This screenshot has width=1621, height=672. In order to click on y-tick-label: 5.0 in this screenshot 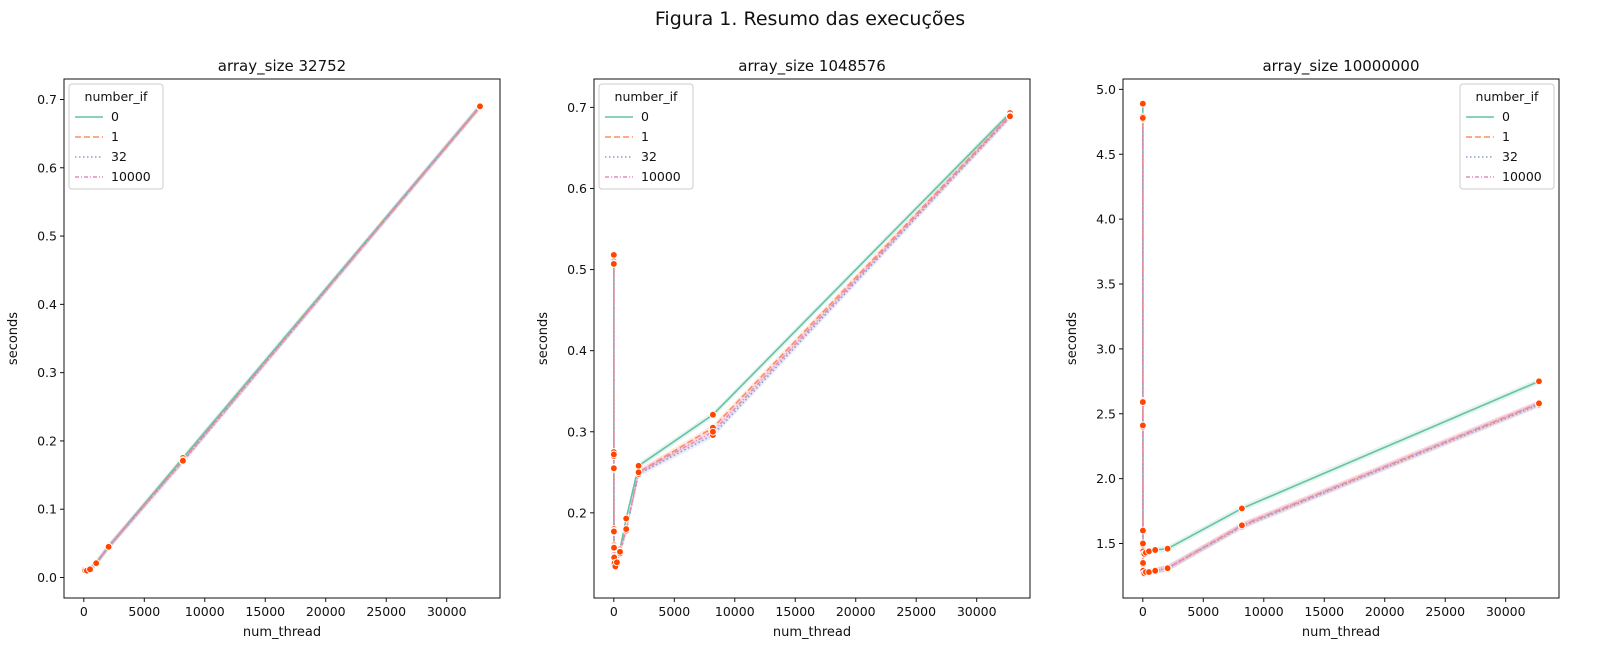, I will do `click(1106, 89)`.